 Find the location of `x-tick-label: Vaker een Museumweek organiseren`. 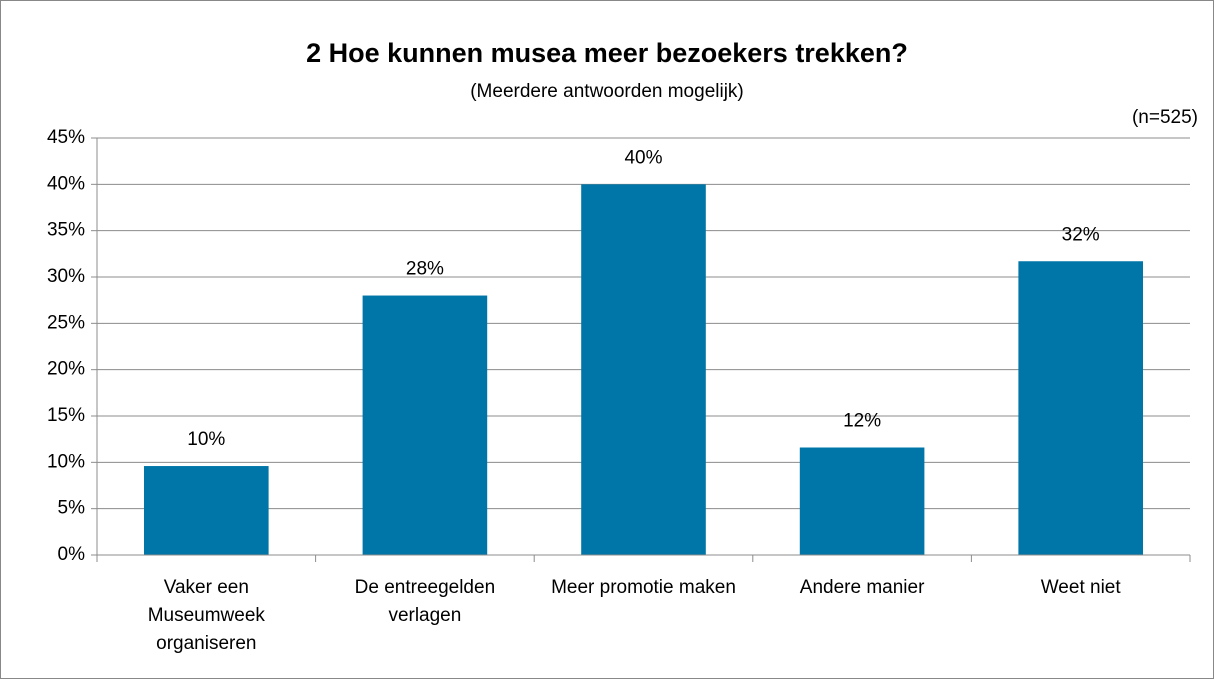

x-tick-label: Vaker een Museumweek organiseren is located at coordinates (206, 615).